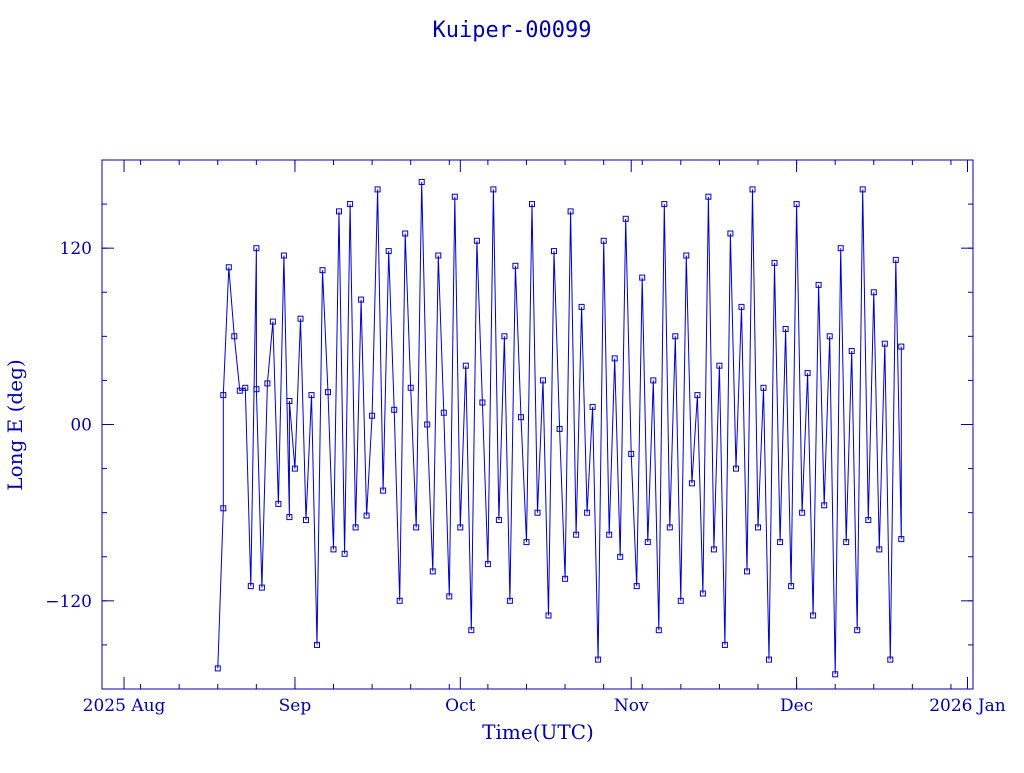 Image resolution: width=1024 pixels, height=773 pixels. I want to click on x-tick-label: Sep, so click(295, 706).